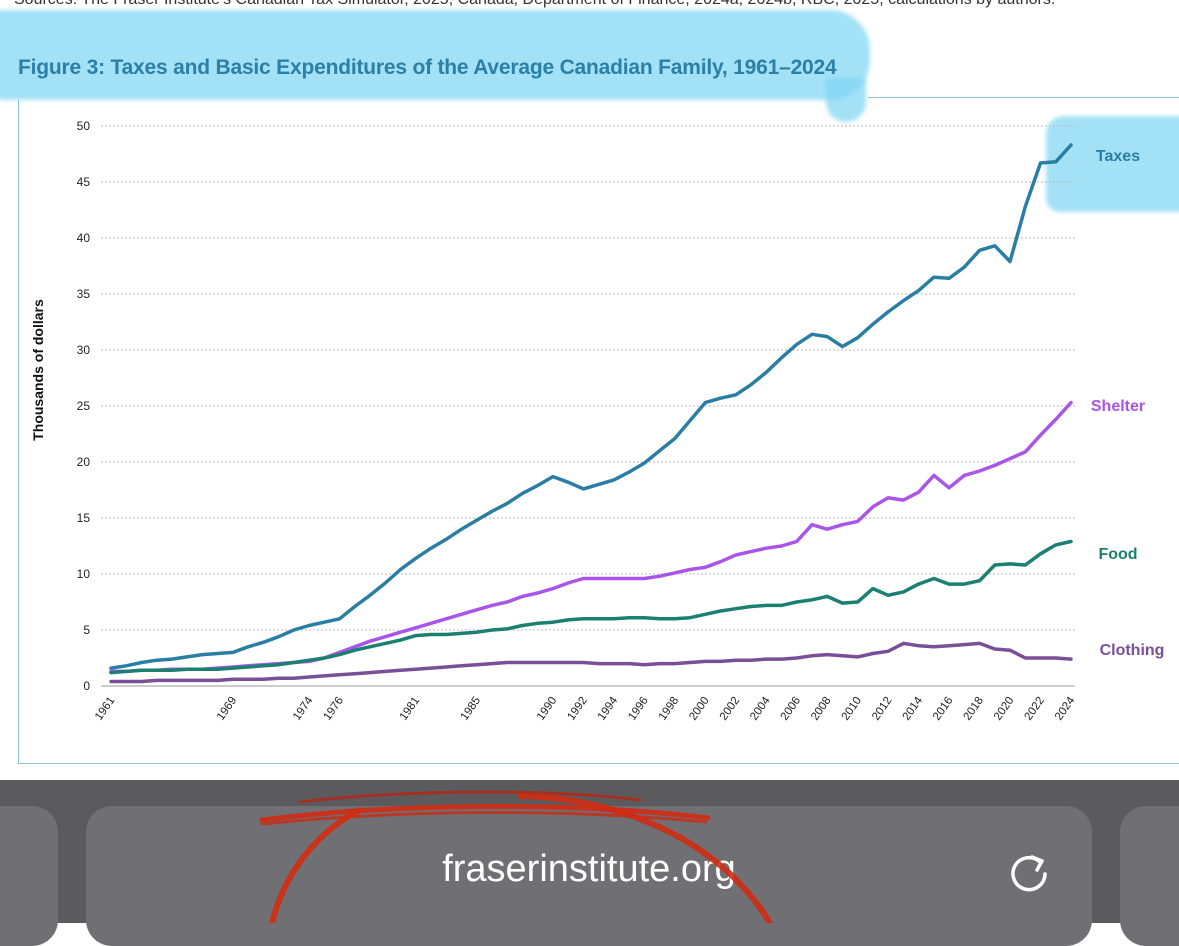 The image size is (1179, 946). What do you see at coordinates (598, 763) in the screenshot?
I see `frame-bottom-rule` at bounding box center [598, 763].